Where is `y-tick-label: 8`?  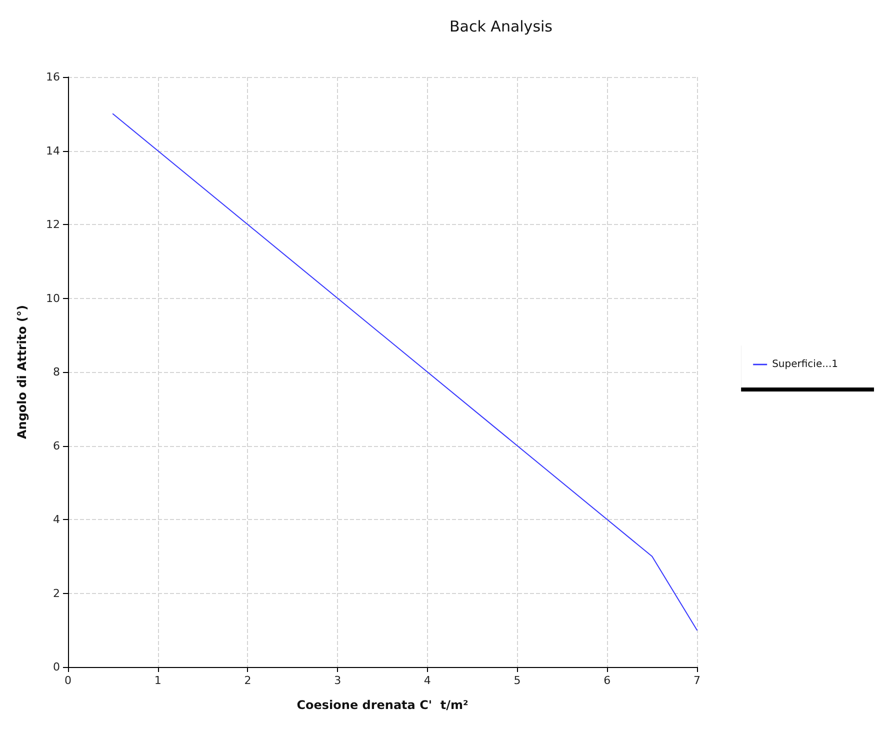 y-tick-label: 8 is located at coordinates (56, 372).